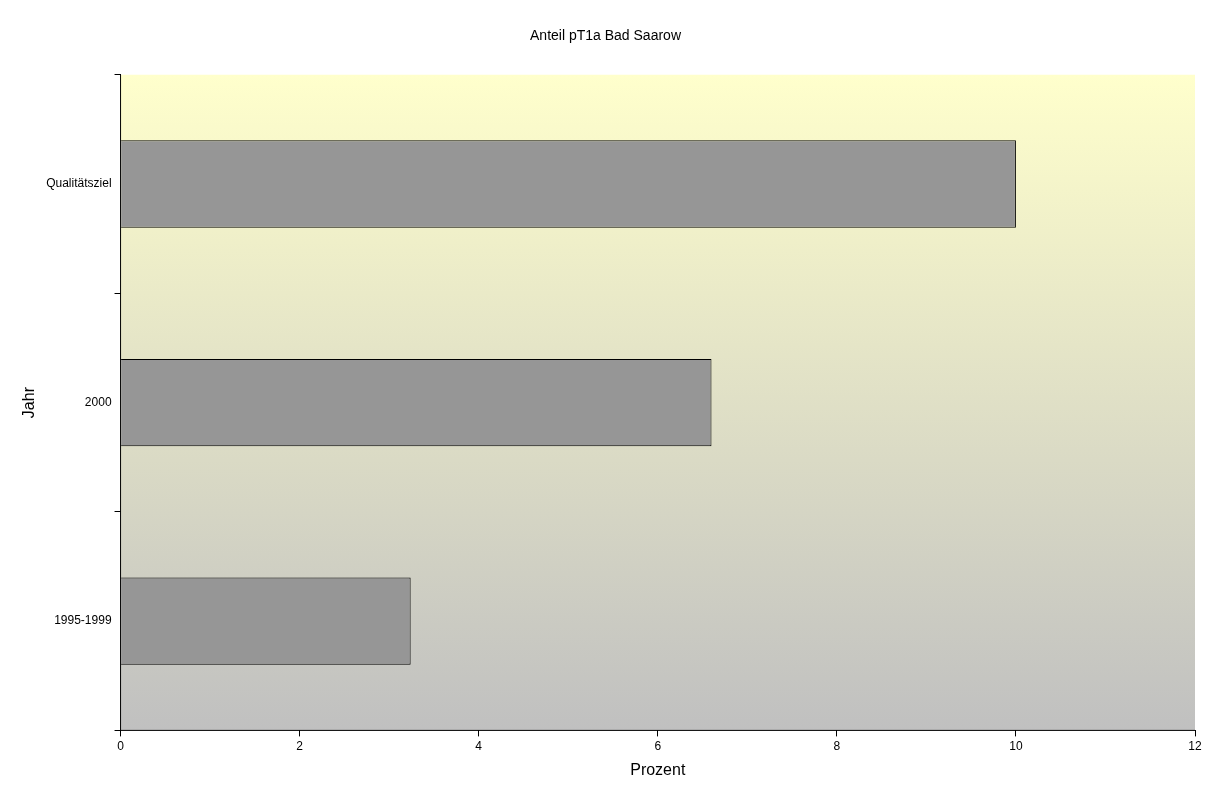 The image size is (1215, 792). What do you see at coordinates (658, 745) in the screenshot?
I see `x-tick-label: 6` at bounding box center [658, 745].